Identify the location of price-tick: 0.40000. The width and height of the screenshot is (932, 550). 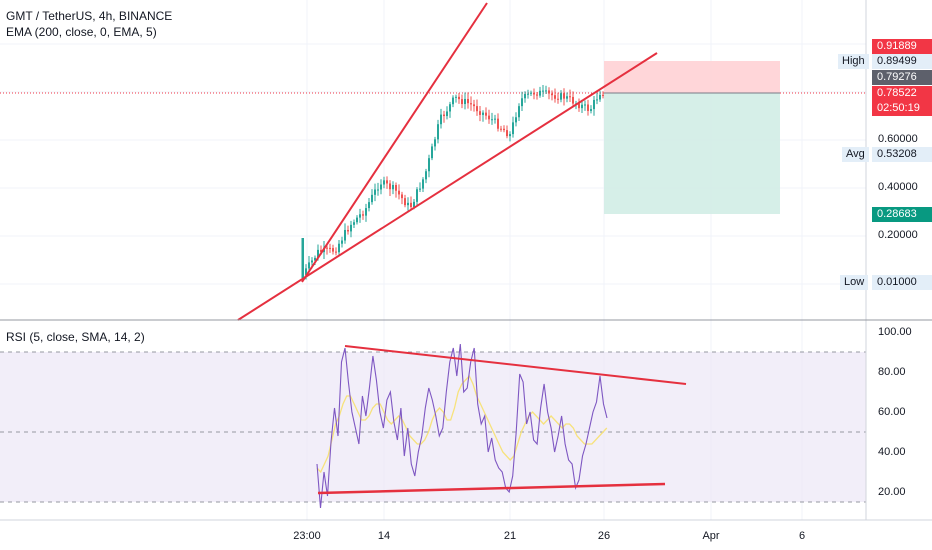
(898, 187).